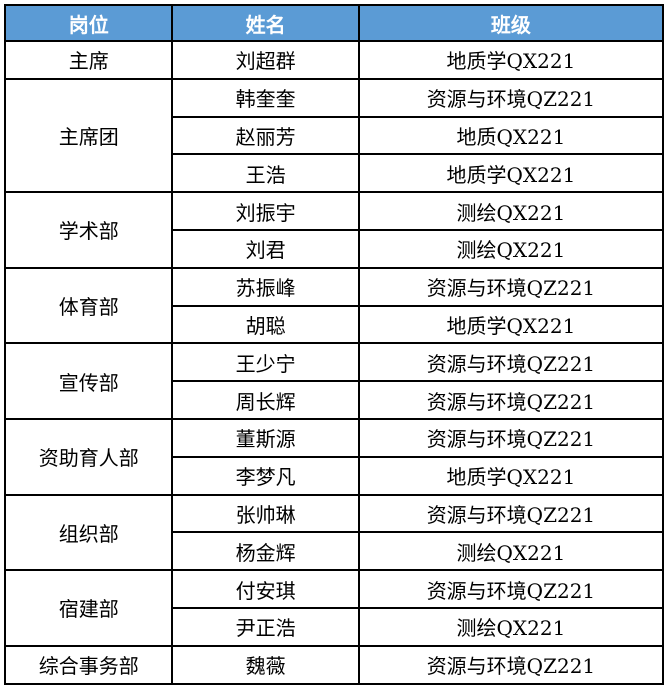 The width and height of the screenshot is (667, 685). What do you see at coordinates (265, 248) in the screenshot?
I see `name-cell: 刘君` at bounding box center [265, 248].